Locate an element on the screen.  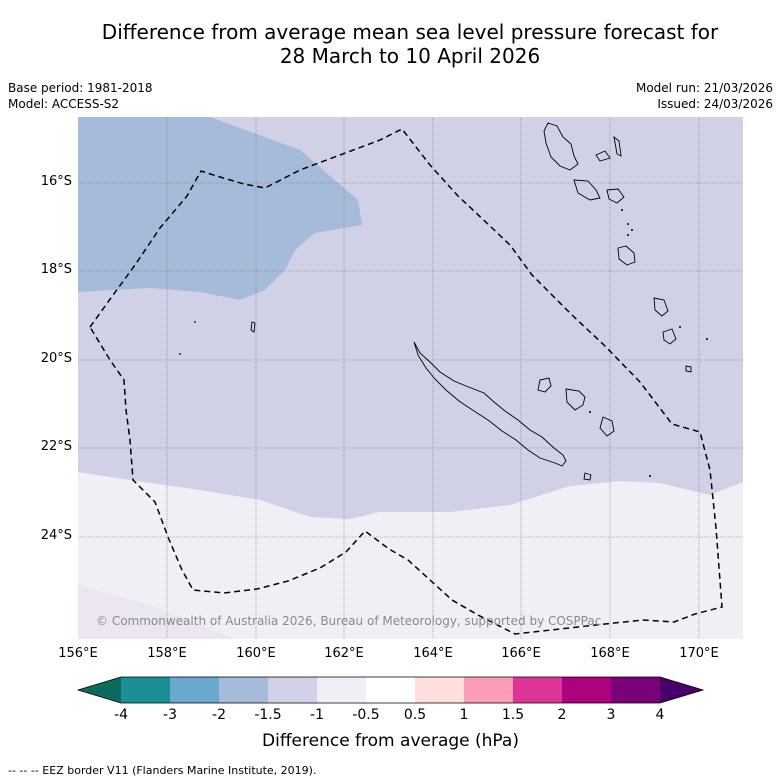
island-aneityum is located at coordinates (688, 369).